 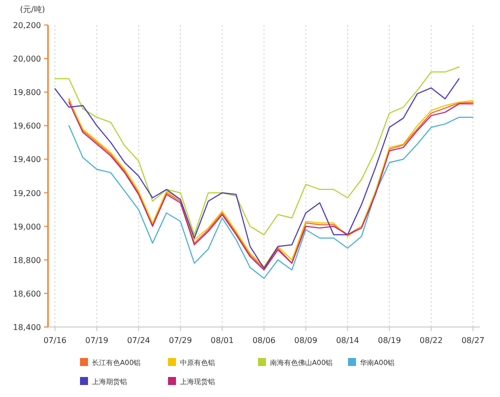 I want to click on y-tick-label: 19,200, so click(x=27, y=193).